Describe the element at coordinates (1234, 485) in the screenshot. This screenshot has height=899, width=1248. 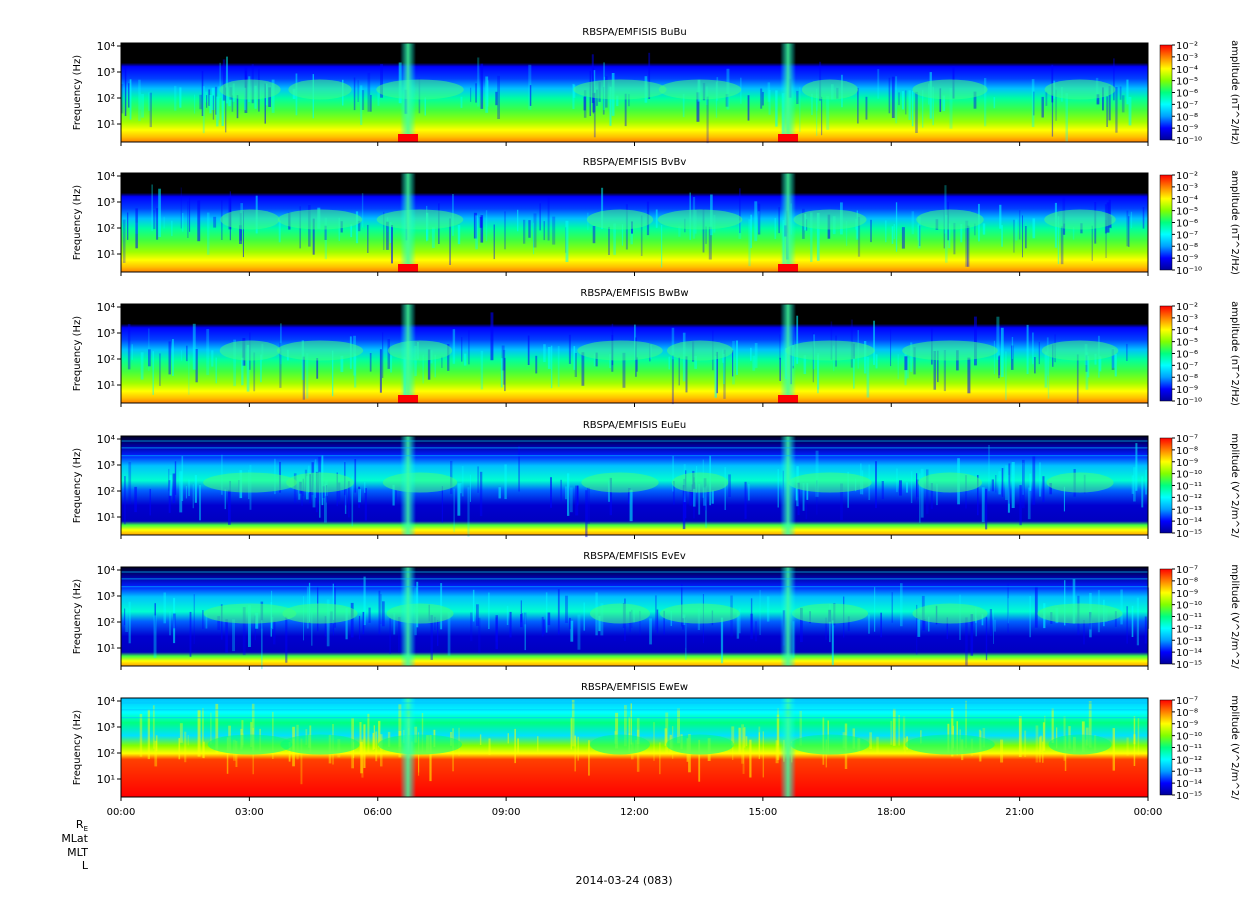
I see `colorbar-label: mplitude (V^2/m^2/` at that location.